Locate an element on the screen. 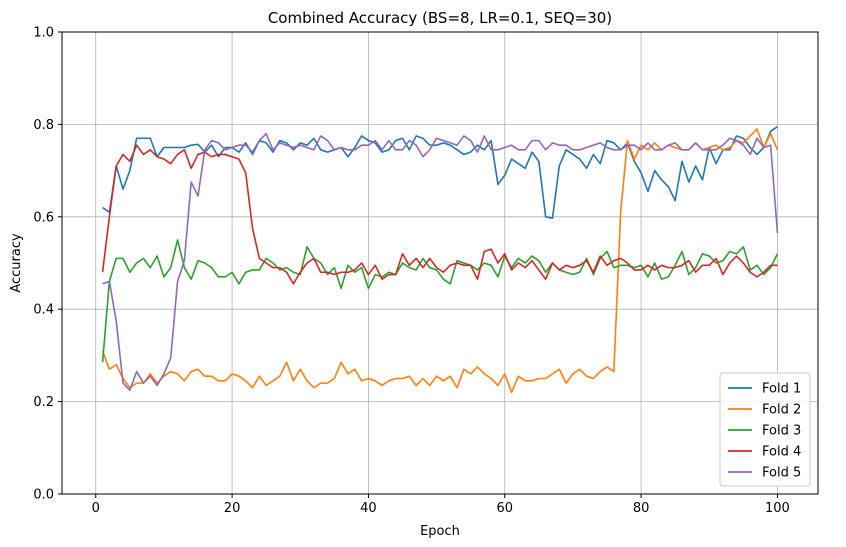 The image size is (846, 547). legend-label: Fold 2 is located at coordinates (781, 410).